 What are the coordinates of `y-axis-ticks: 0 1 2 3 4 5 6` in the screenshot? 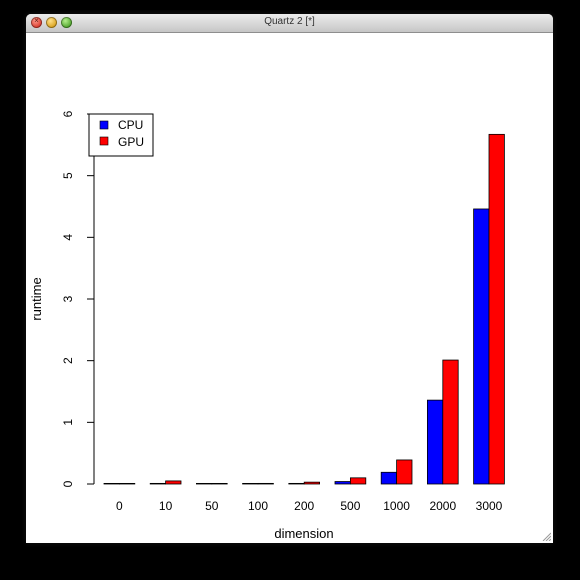 It's located at (77, 298).